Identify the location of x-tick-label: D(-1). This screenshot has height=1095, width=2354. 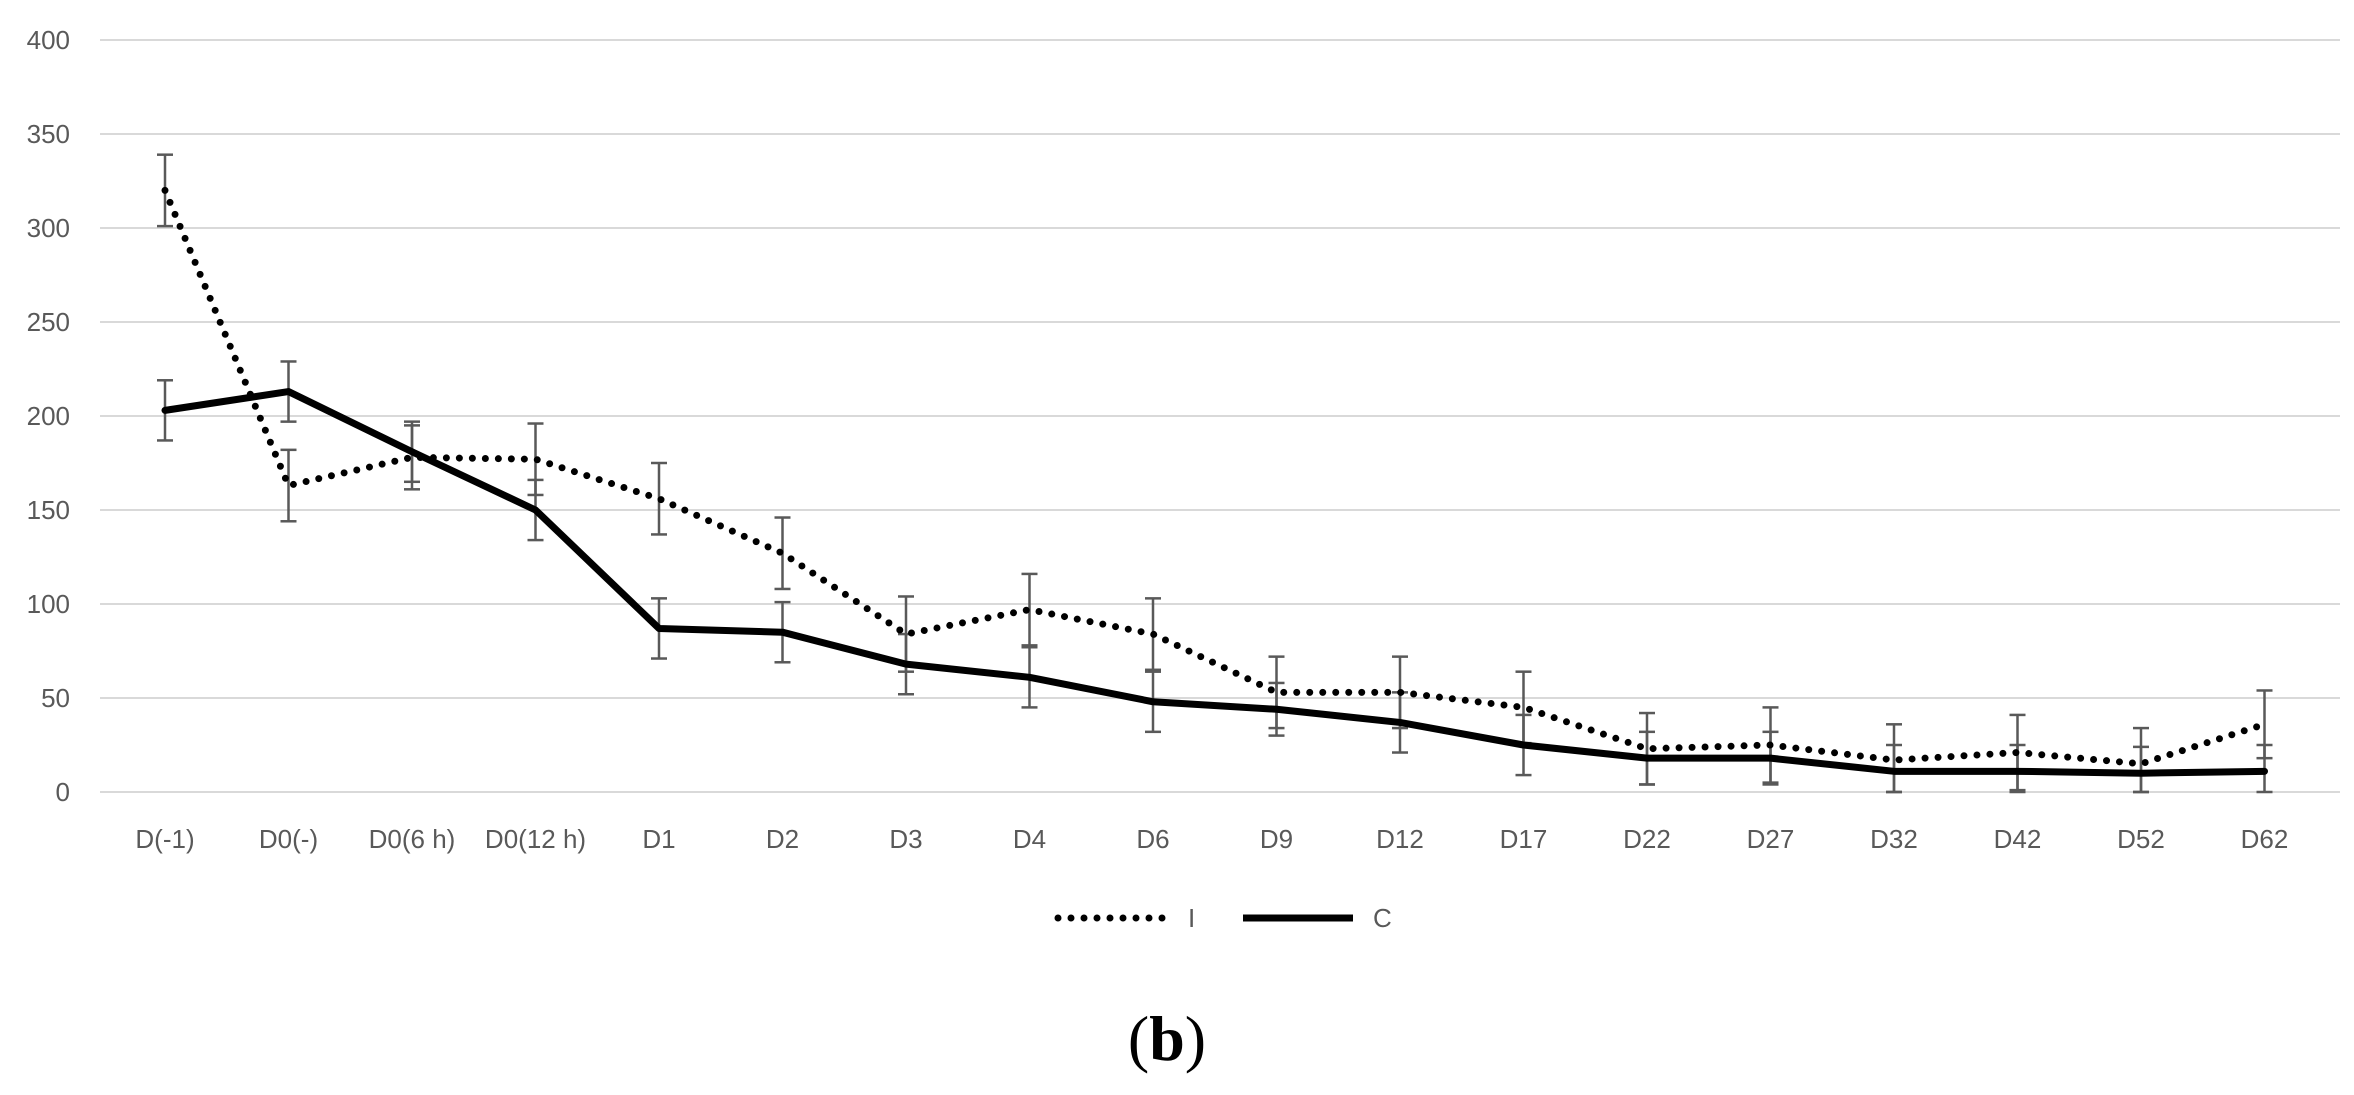
(164, 839).